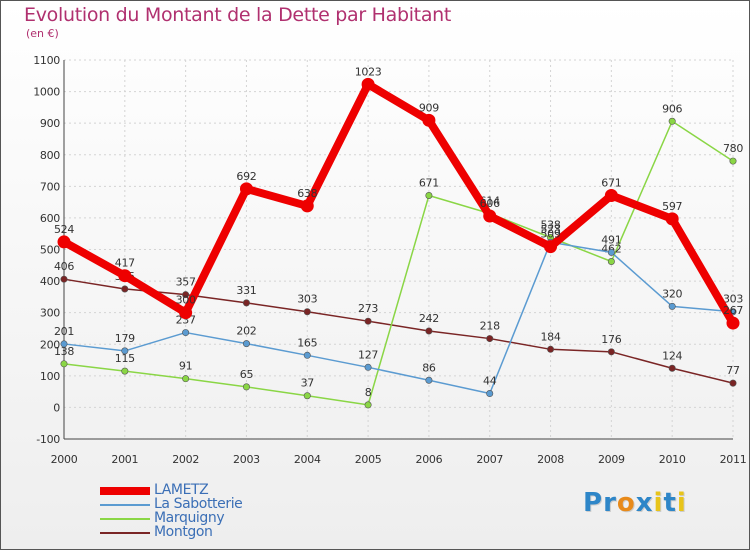 This screenshot has width=750, height=550. Describe the element at coordinates (246, 459) in the screenshot. I see `x-tick-label: 2003` at that location.